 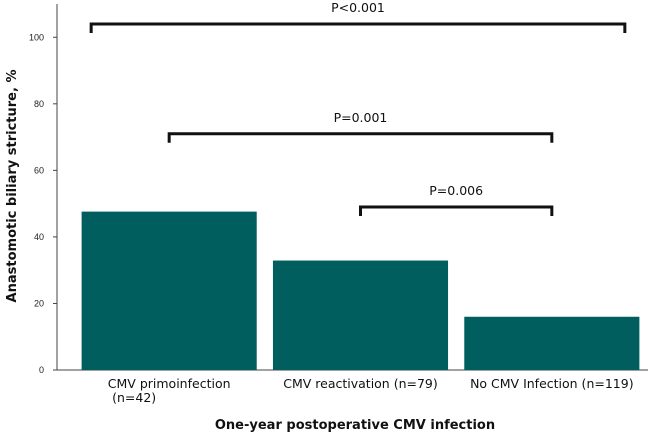 I want to click on x-tick-label: No CMV Infection (n=119), so click(x=552, y=383).